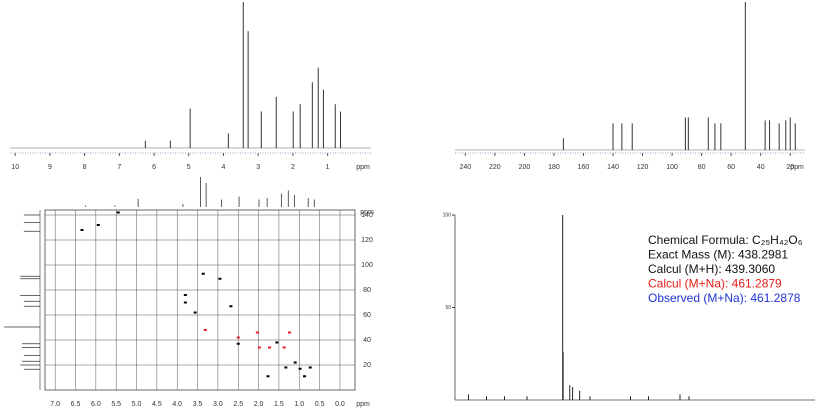  I want to click on x-tick-label: 140, so click(613, 167).